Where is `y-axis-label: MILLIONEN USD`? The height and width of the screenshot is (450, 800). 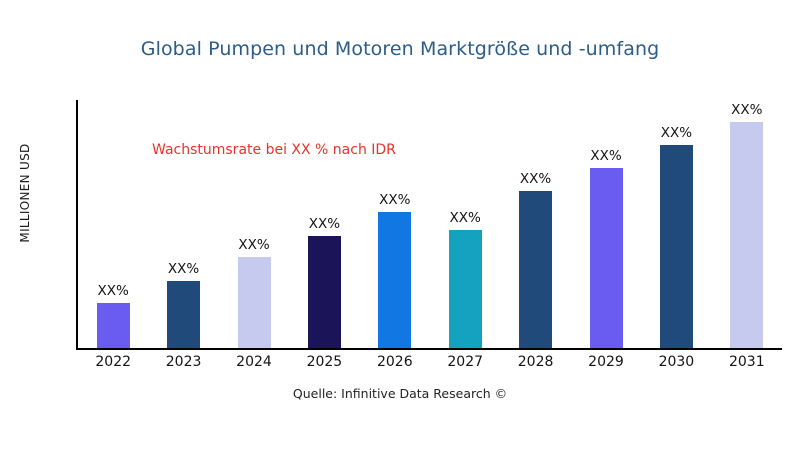 y-axis-label: MILLIONEN USD is located at coordinates (25, 193).